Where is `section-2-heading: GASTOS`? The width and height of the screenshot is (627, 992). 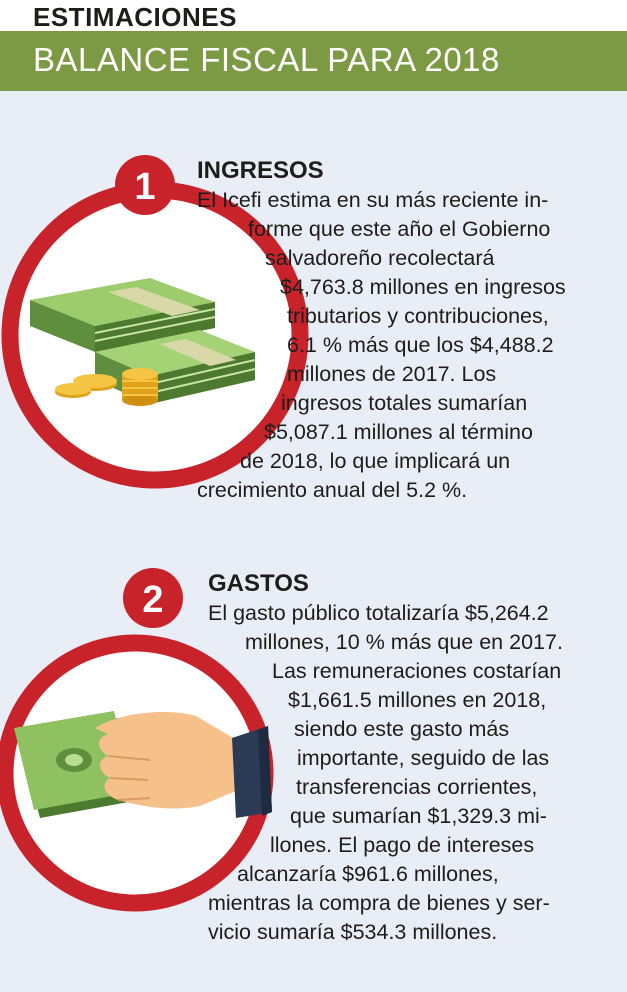
section-2-heading: GASTOS is located at coordinates (258, 583).